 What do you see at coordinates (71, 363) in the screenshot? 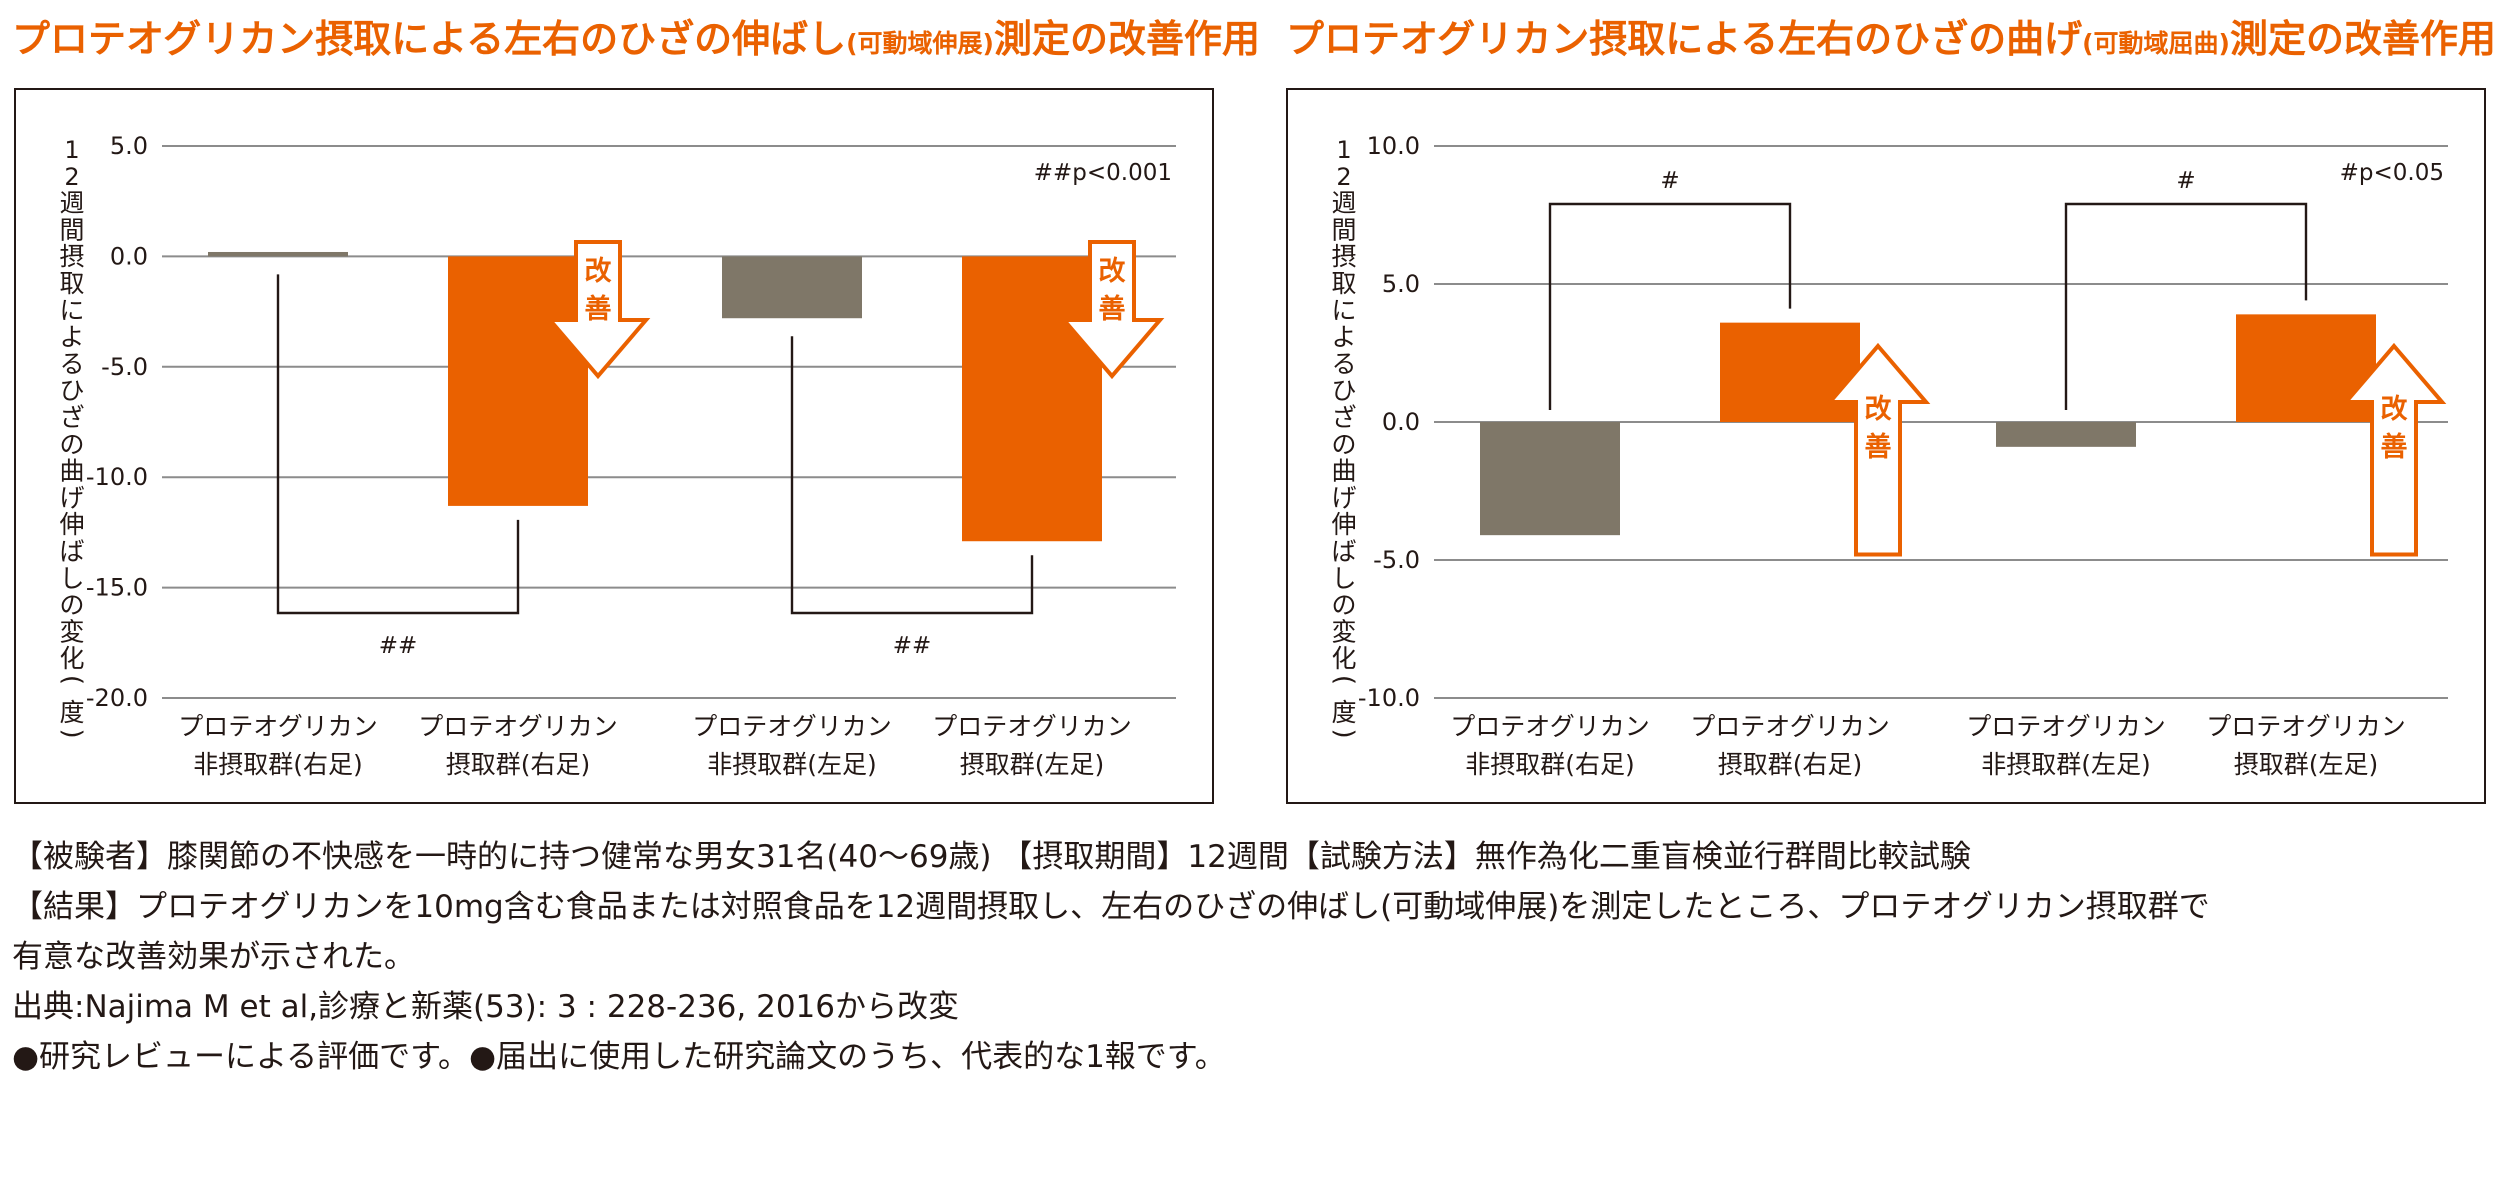
I see `y-axis-label-char: る` at bounding box center [71, 363].